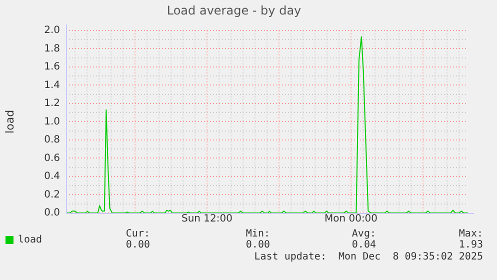 The width and height of the screenshot is (497, 280). Describe the element at coordinates (52, 67) in the screenshot. I see `y-tick-label: 1.6` at that location.